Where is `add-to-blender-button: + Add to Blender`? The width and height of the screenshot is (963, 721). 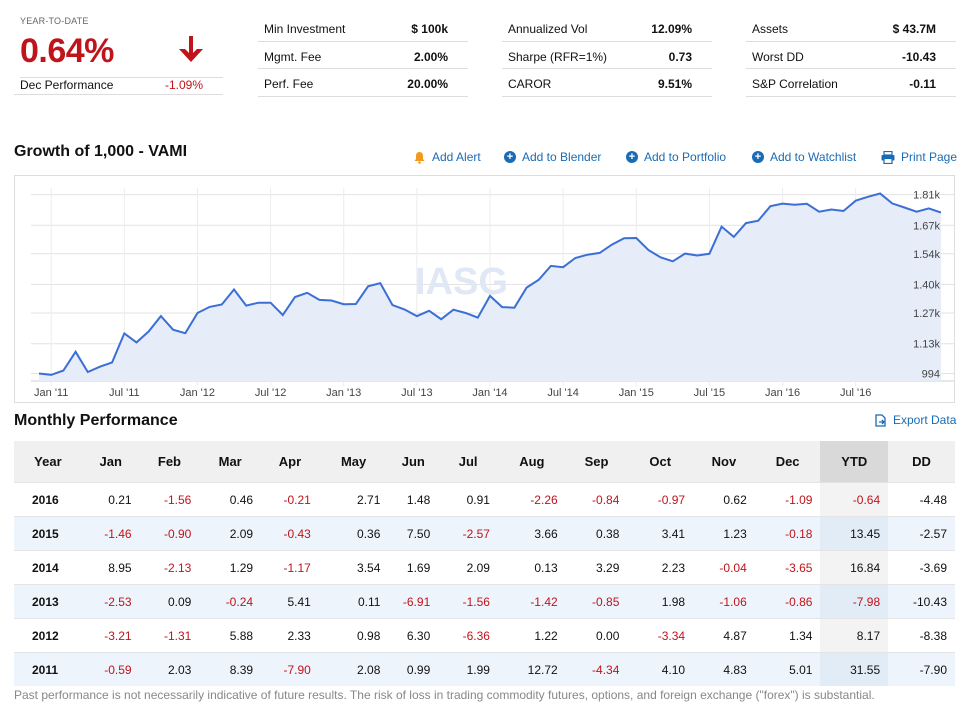 add-to-blender-button: + Add to Blender is located at coordinates (552, 157).